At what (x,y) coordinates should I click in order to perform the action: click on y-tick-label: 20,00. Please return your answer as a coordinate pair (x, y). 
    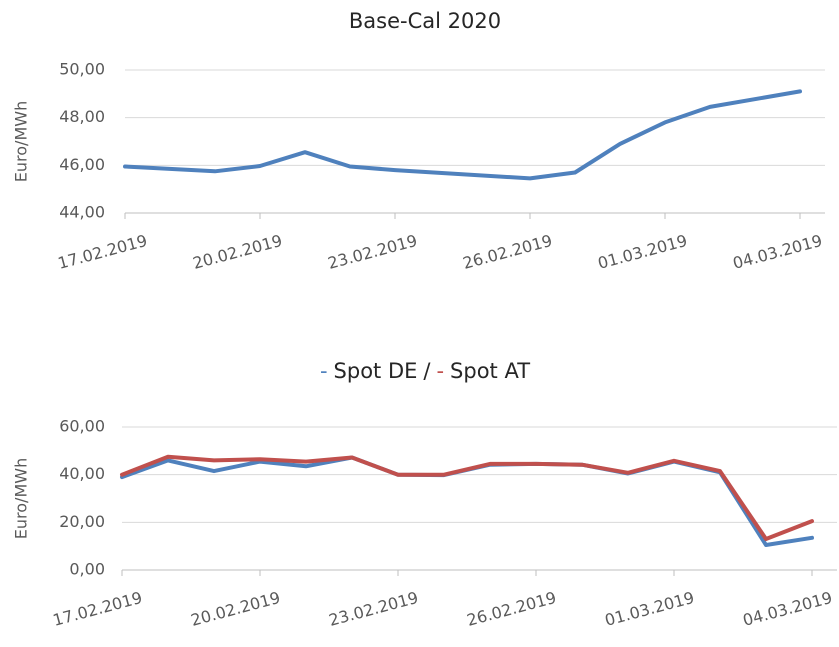
    Looking at the image, I should click on (82, 521).